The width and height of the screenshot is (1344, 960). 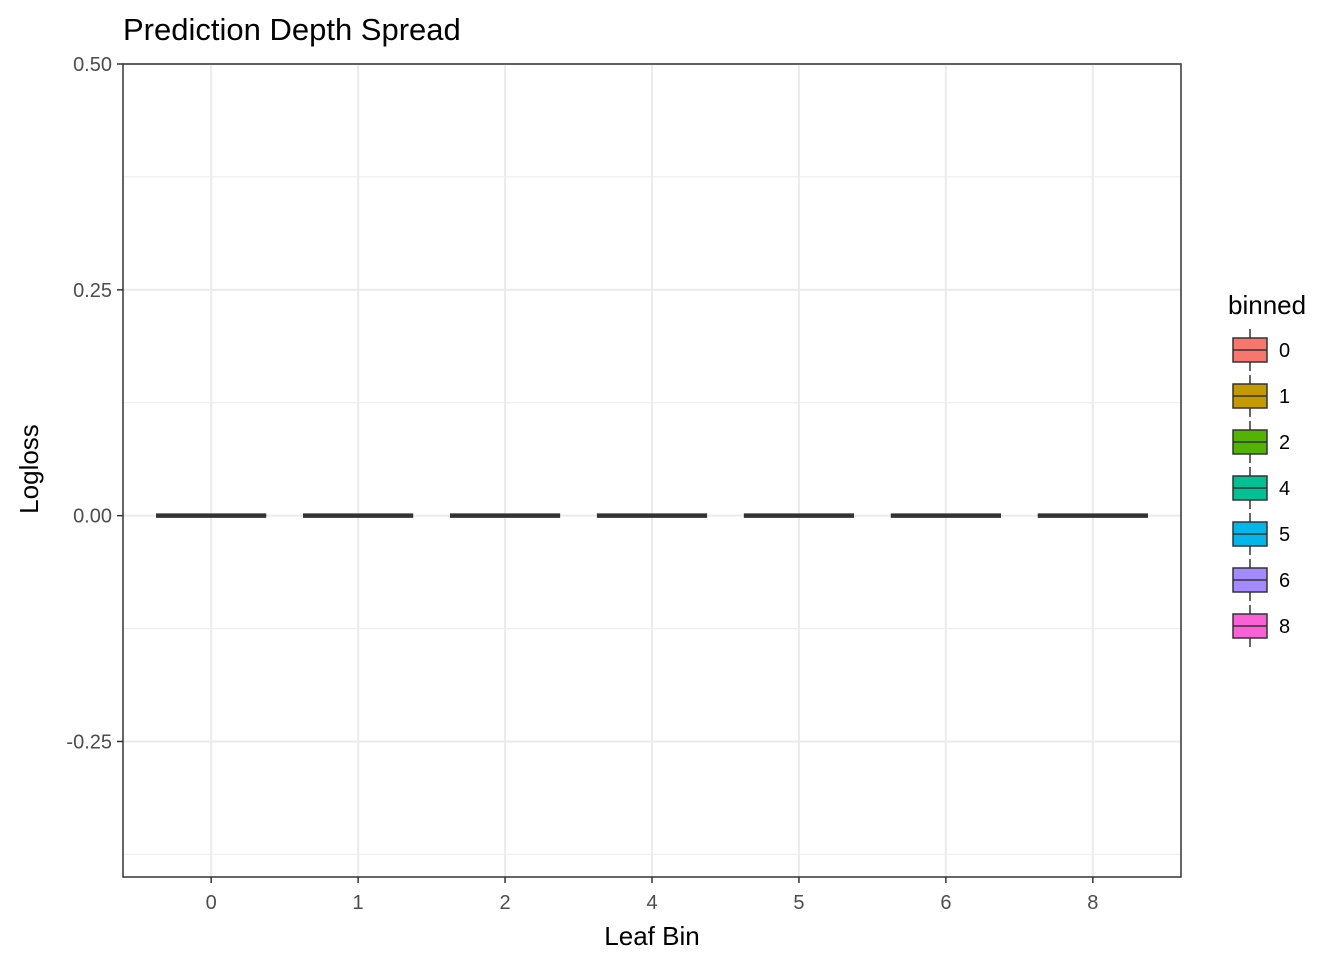 What do you see at coordinates (1267, 305) in the screenshot?
I see `legend-title: binned` at bounding box center [1267, 305].